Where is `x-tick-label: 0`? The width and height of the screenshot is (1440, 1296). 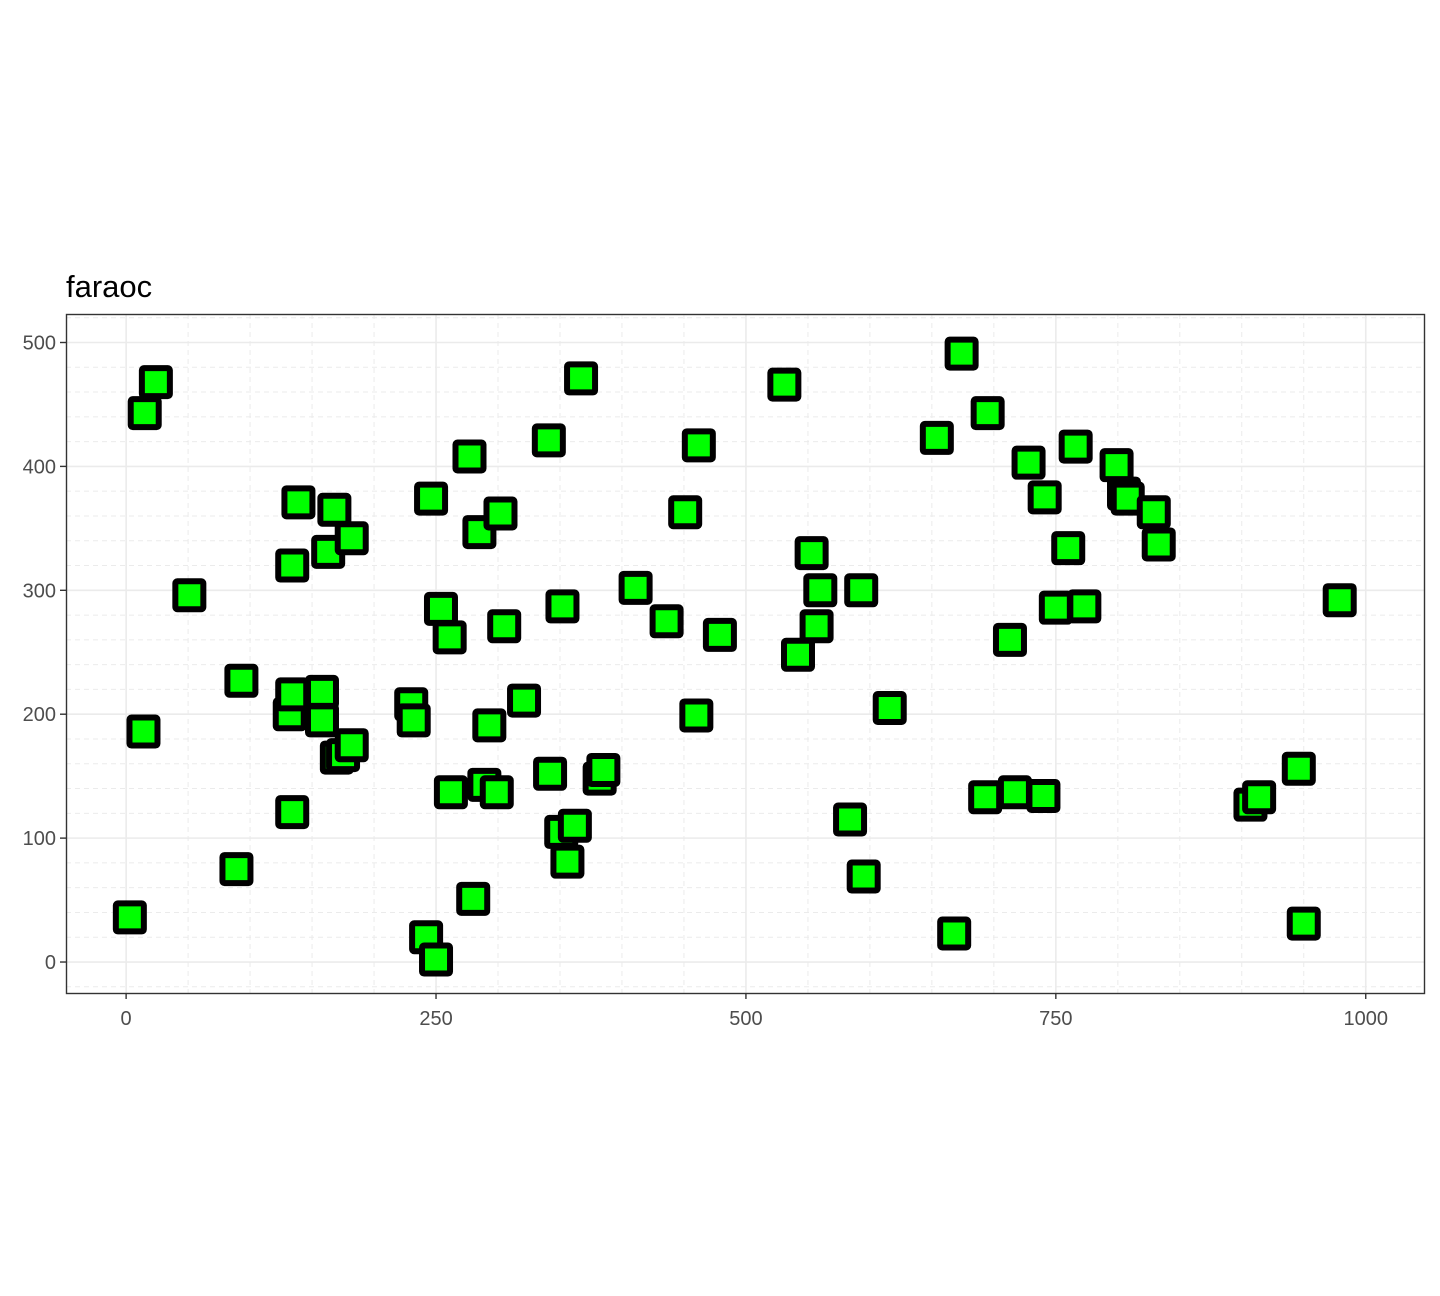
x-tick-label: 0 is located at coordinates (126, 1019).